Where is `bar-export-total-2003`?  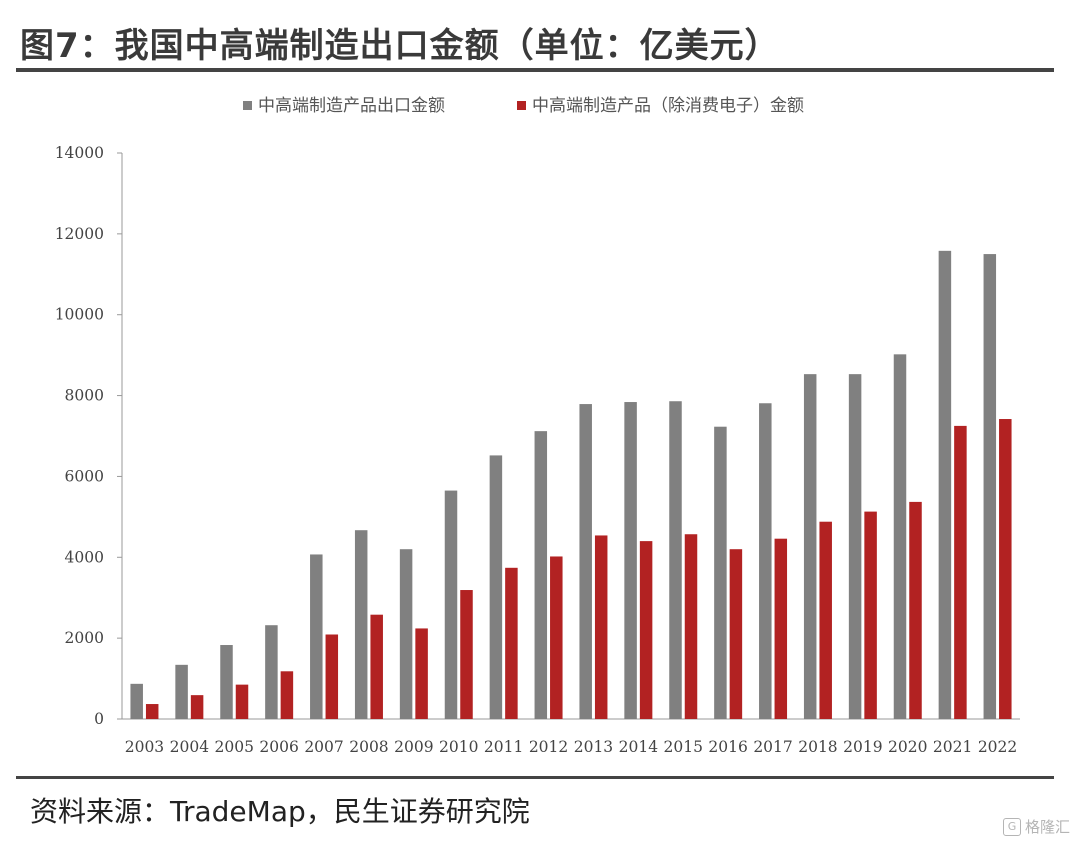
bar-export-total-2003 is located at coordinates (136, 701).